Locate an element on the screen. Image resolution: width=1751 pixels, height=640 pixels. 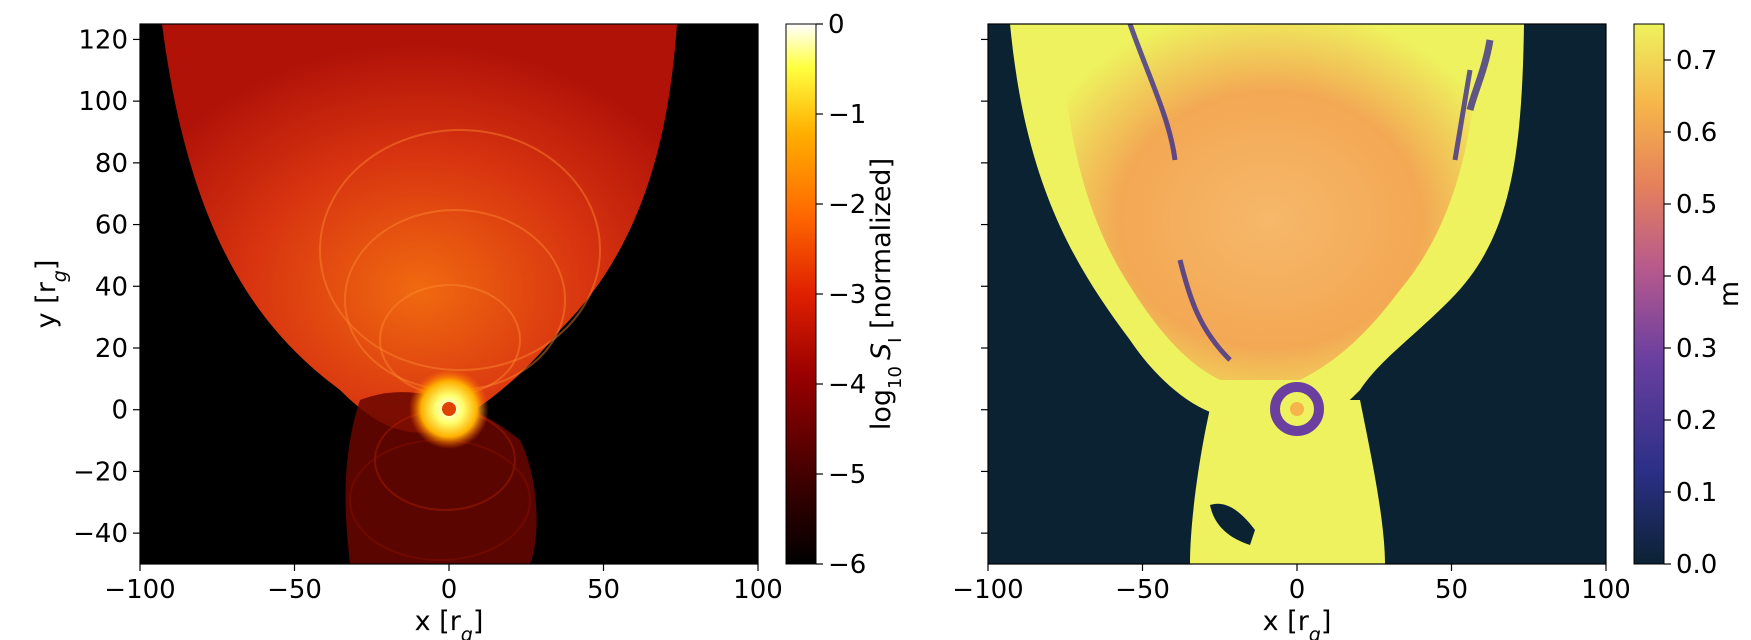
right-colorbar-label: m is located at coordinates (1729, 294).